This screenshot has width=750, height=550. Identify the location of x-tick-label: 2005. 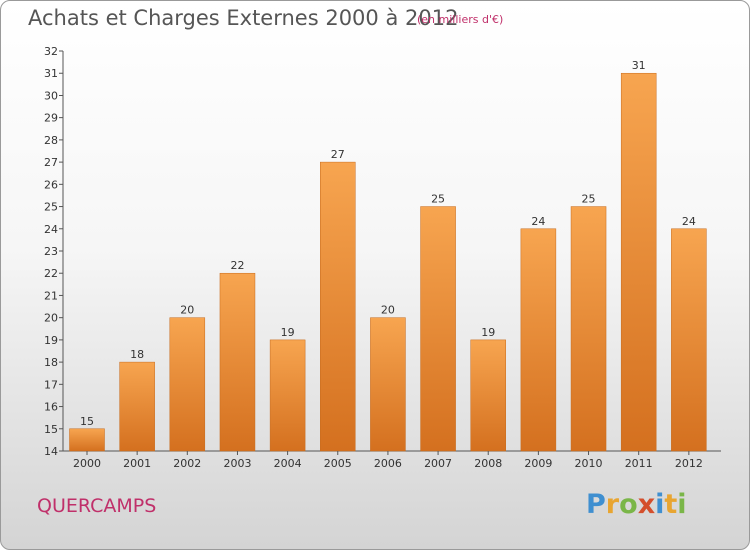
(338, 463).